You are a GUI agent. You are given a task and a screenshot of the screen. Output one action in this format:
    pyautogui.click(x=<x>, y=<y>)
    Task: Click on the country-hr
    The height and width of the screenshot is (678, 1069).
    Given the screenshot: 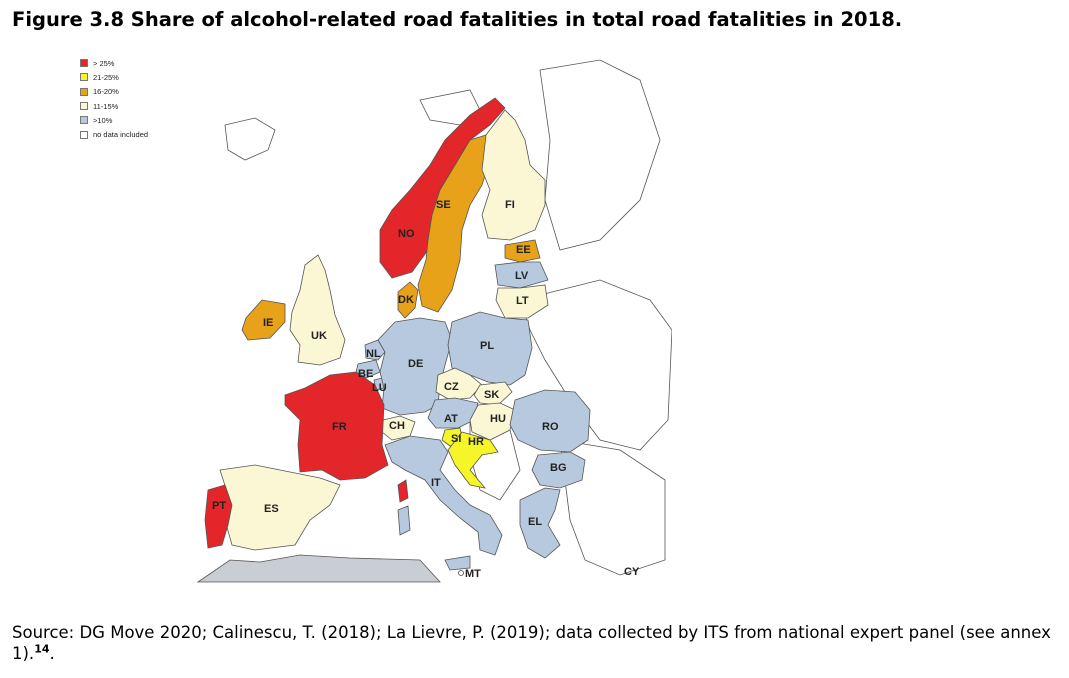 What is the action you would take?
    pyautogui.click(x=473, y=460)
    